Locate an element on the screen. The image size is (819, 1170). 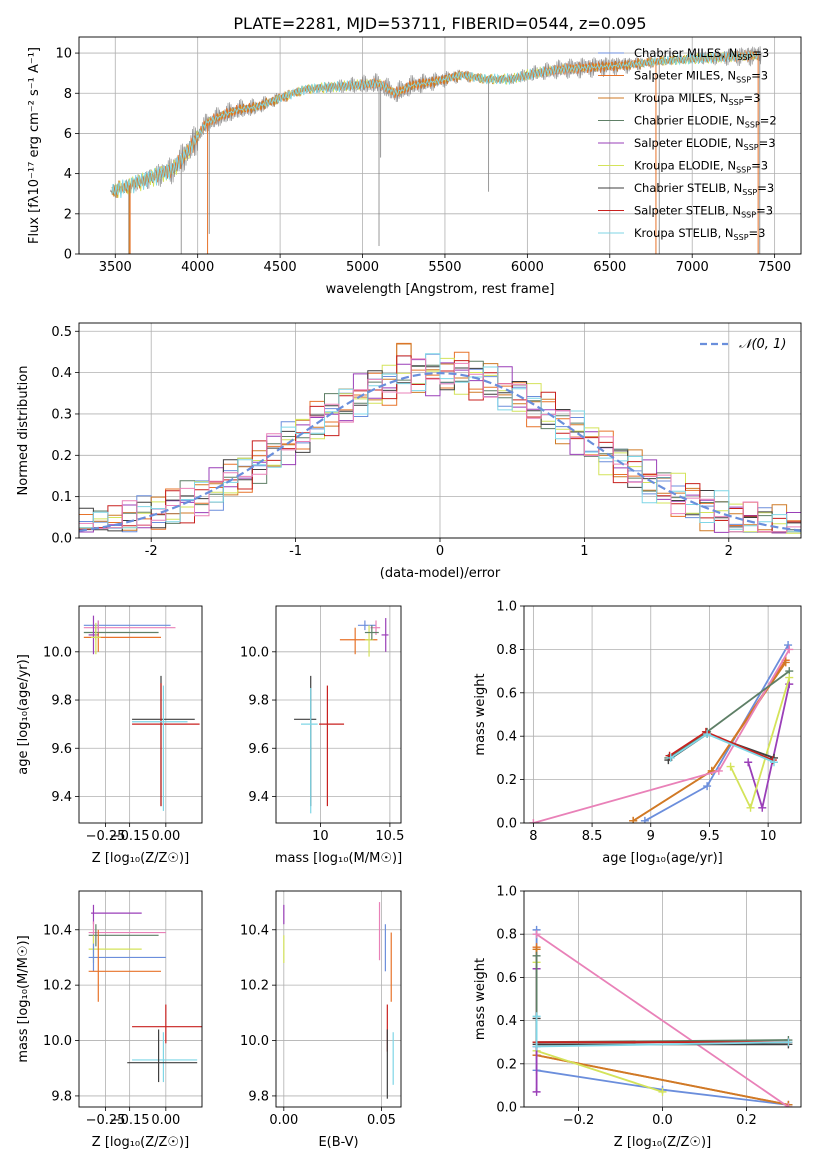
y-tick-label: 0.6 is located at coordinates (506, 693).